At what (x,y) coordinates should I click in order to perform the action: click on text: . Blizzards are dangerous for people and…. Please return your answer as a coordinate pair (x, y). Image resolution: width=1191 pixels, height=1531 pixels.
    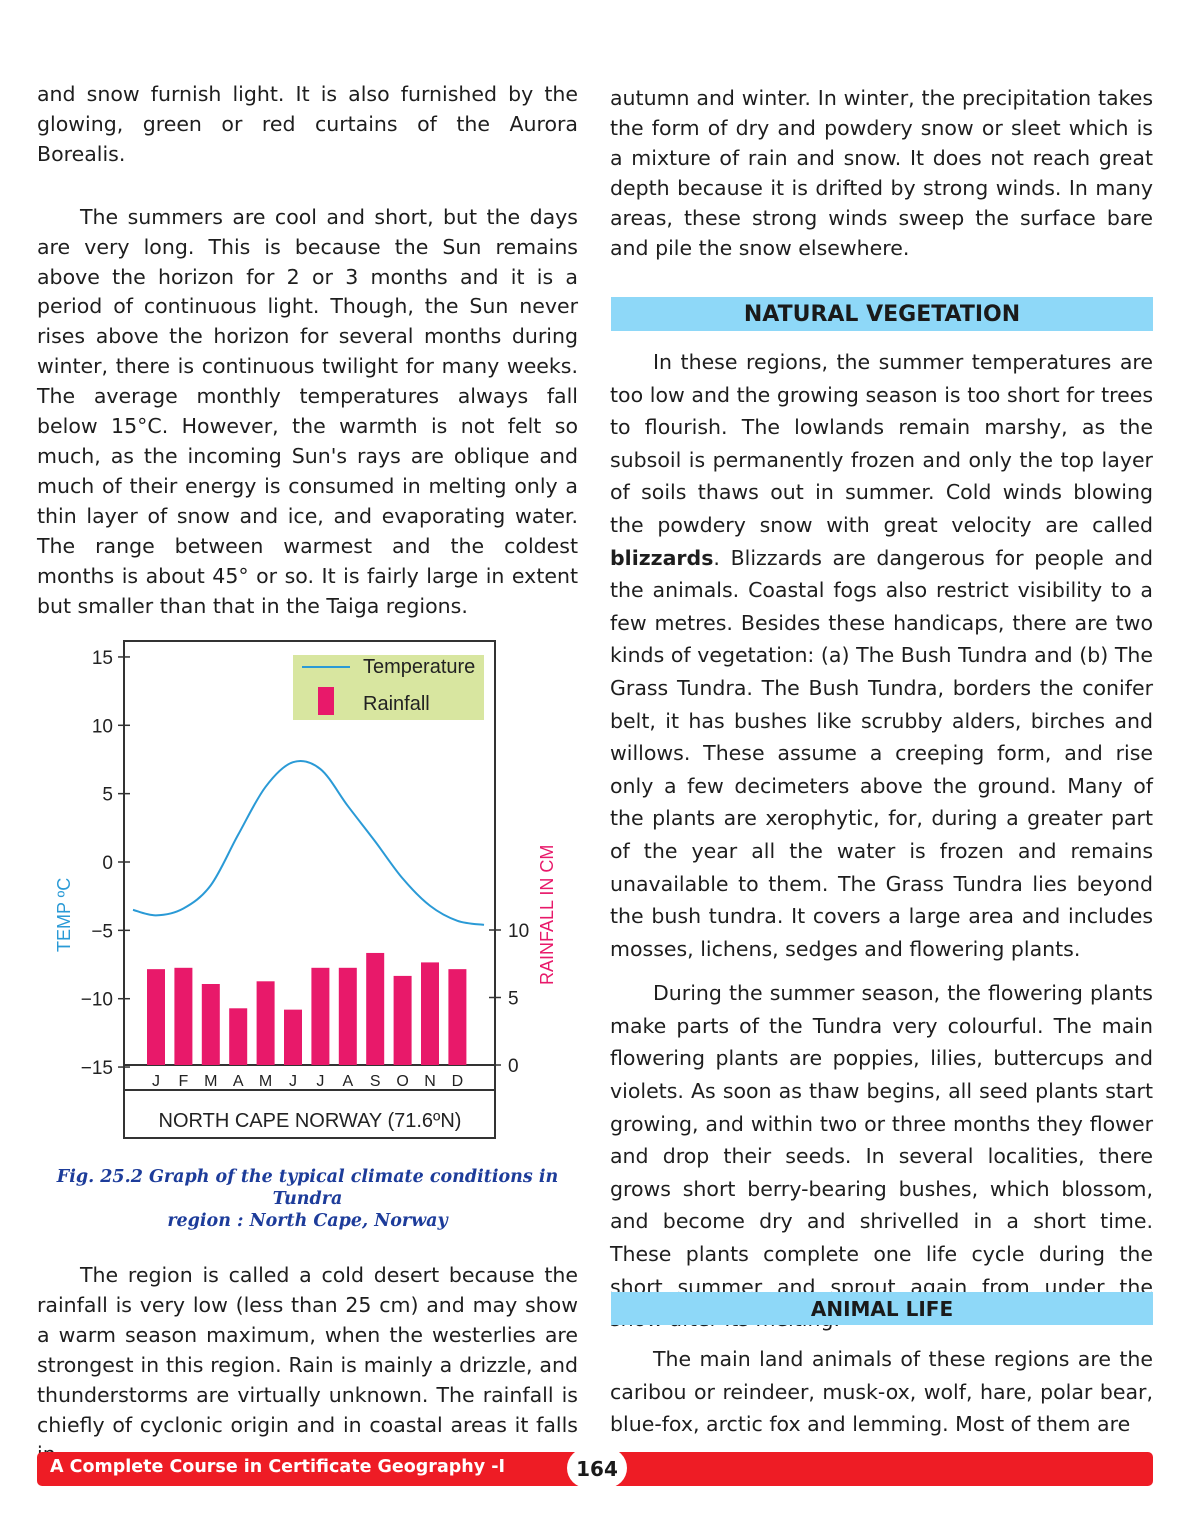
    Looking at the image, I should click on (881, 753).